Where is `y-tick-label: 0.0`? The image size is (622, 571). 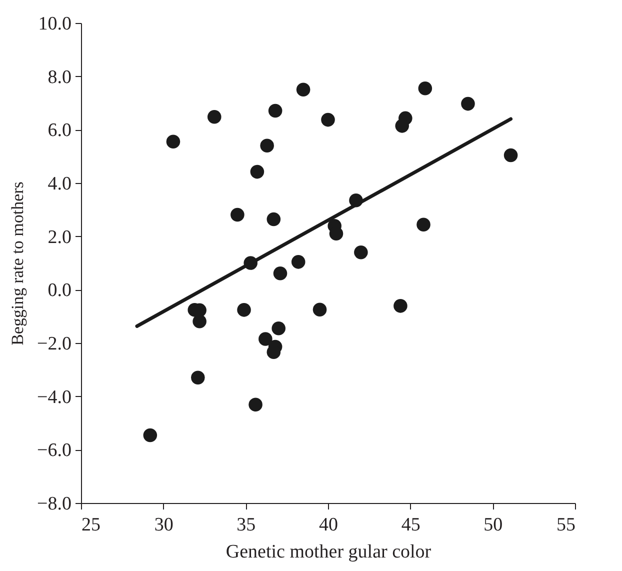 y-tick-label: 0.0 is located at coordinates (60, 291).